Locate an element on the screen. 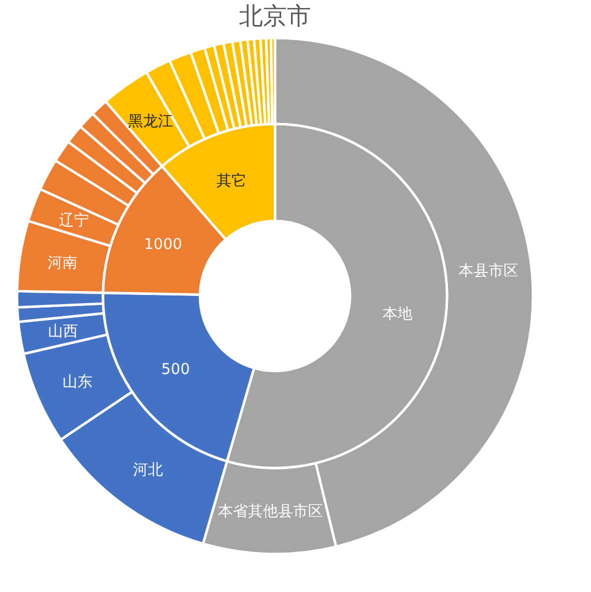  text: 500 is located at coordinates (175, 369).